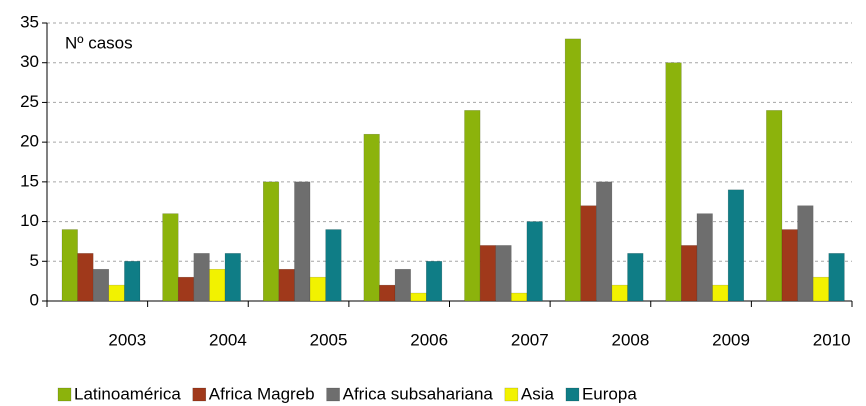 The image size is (866, 406). What do you see at coordinates (530, 339) in the screenshot?
I see `x-tick-label: 2007` at bounding box center [530, 339].